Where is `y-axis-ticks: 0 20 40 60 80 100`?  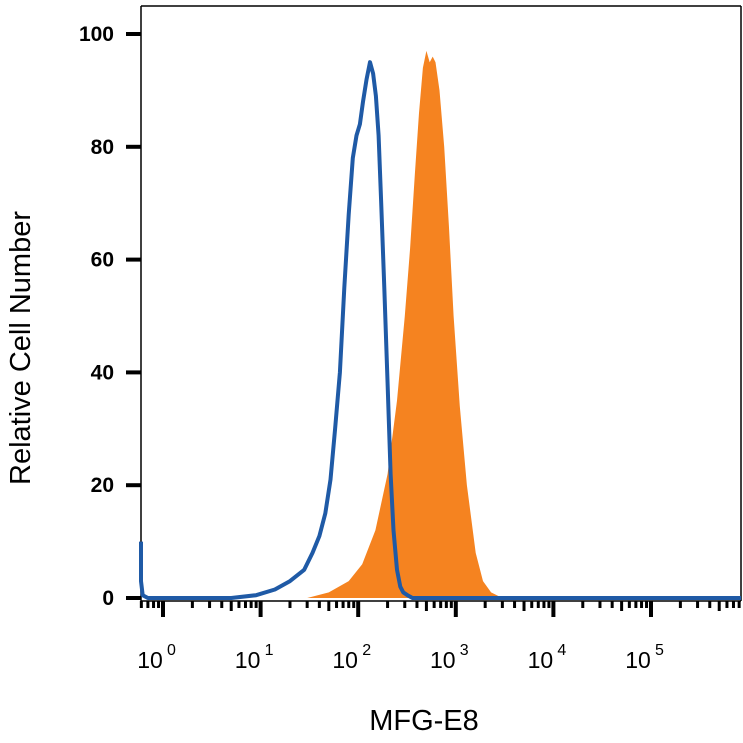
y-axis-ticks: 0 20 40 60 80 100 is located at coordinates (110, 316).